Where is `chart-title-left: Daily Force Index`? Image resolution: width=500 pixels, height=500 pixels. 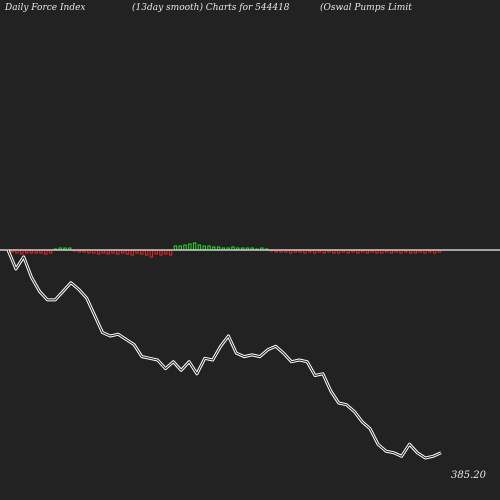 chart-title-left: Daily Force Index is located at coordinates (45, 8).